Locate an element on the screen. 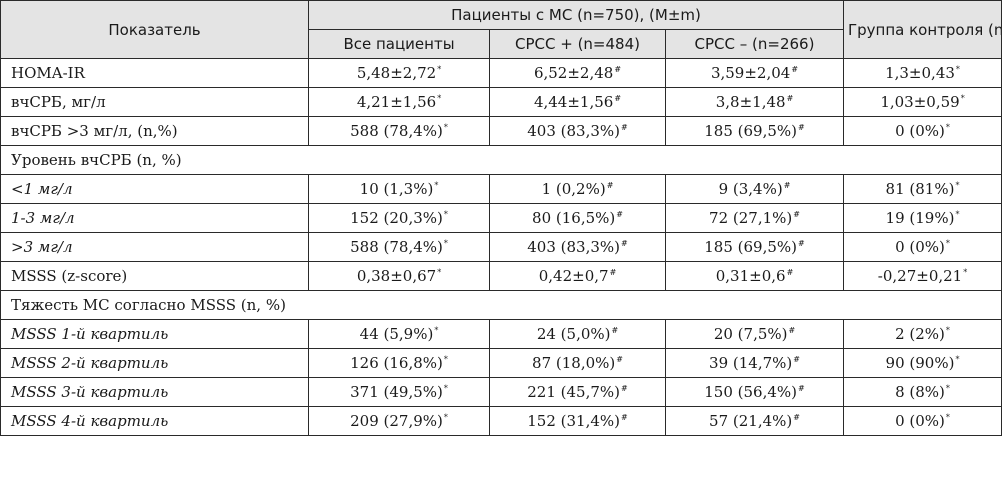  cell-value: 403 (83,3%) is located at coordinates (574, 247).